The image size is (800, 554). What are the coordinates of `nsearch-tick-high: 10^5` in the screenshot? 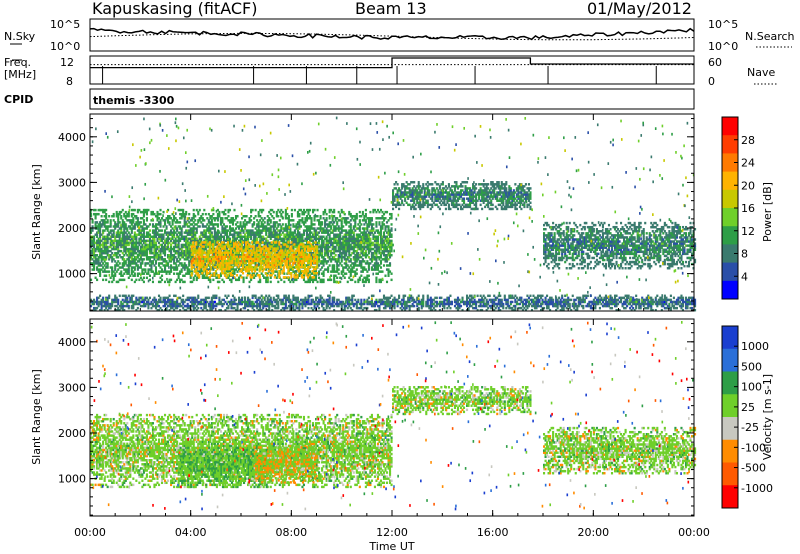 It's located at (723, 24).